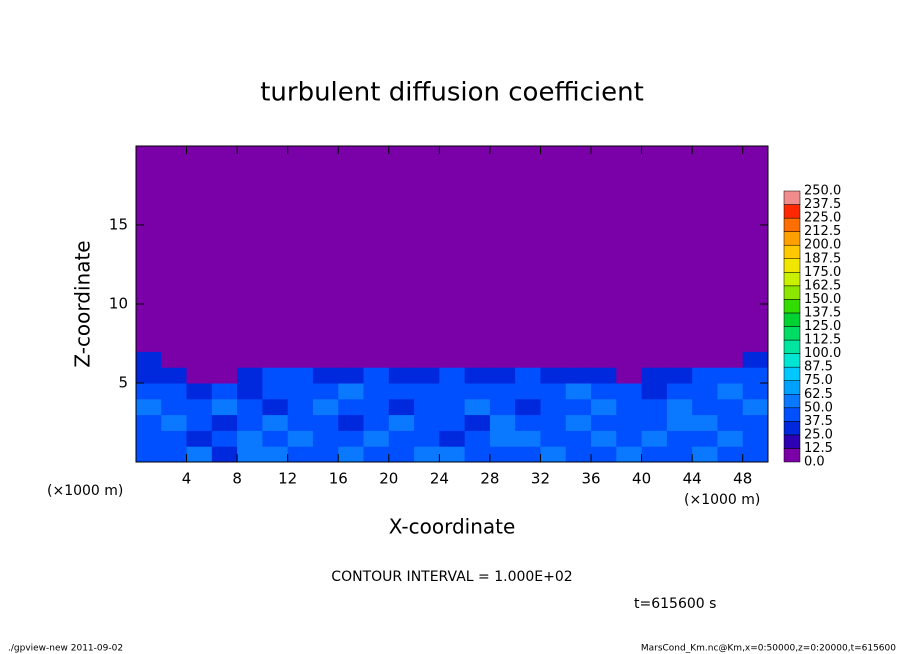 This screenshot has height=654, width=904. I want to click on colorbar-label: 137.5, so click(822, 312).